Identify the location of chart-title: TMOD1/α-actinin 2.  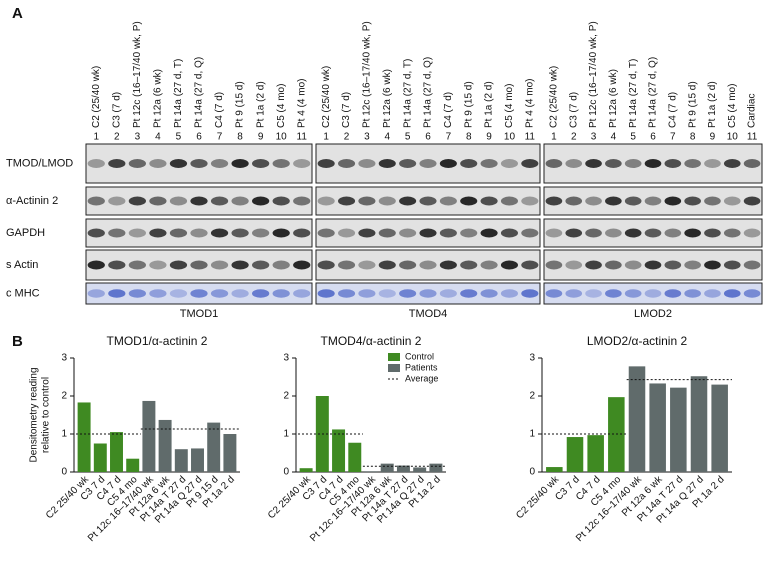
(157, 341).